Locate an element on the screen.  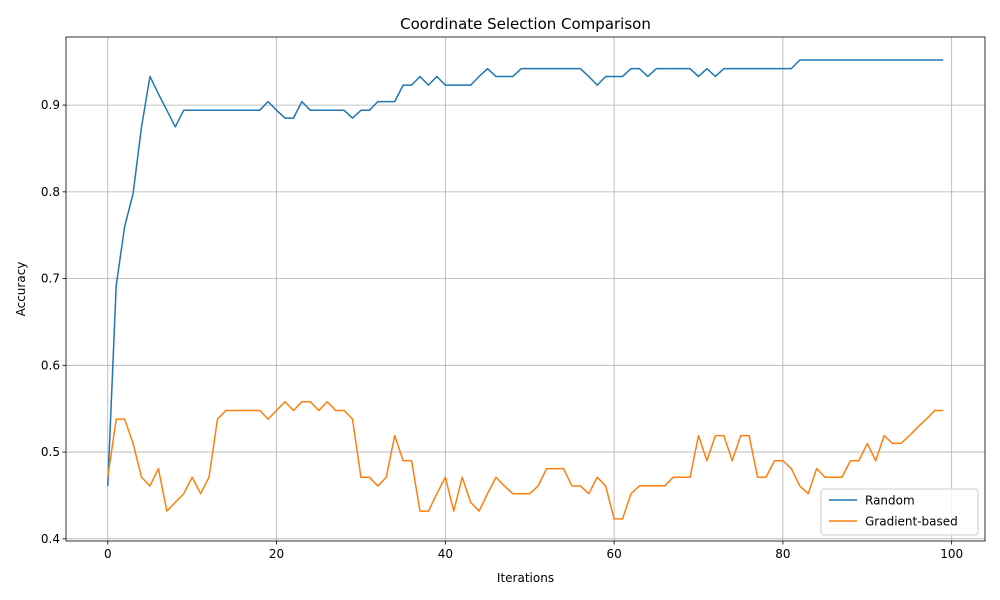
y-tick-label: 0.7 is located at coordinates (50, 279).